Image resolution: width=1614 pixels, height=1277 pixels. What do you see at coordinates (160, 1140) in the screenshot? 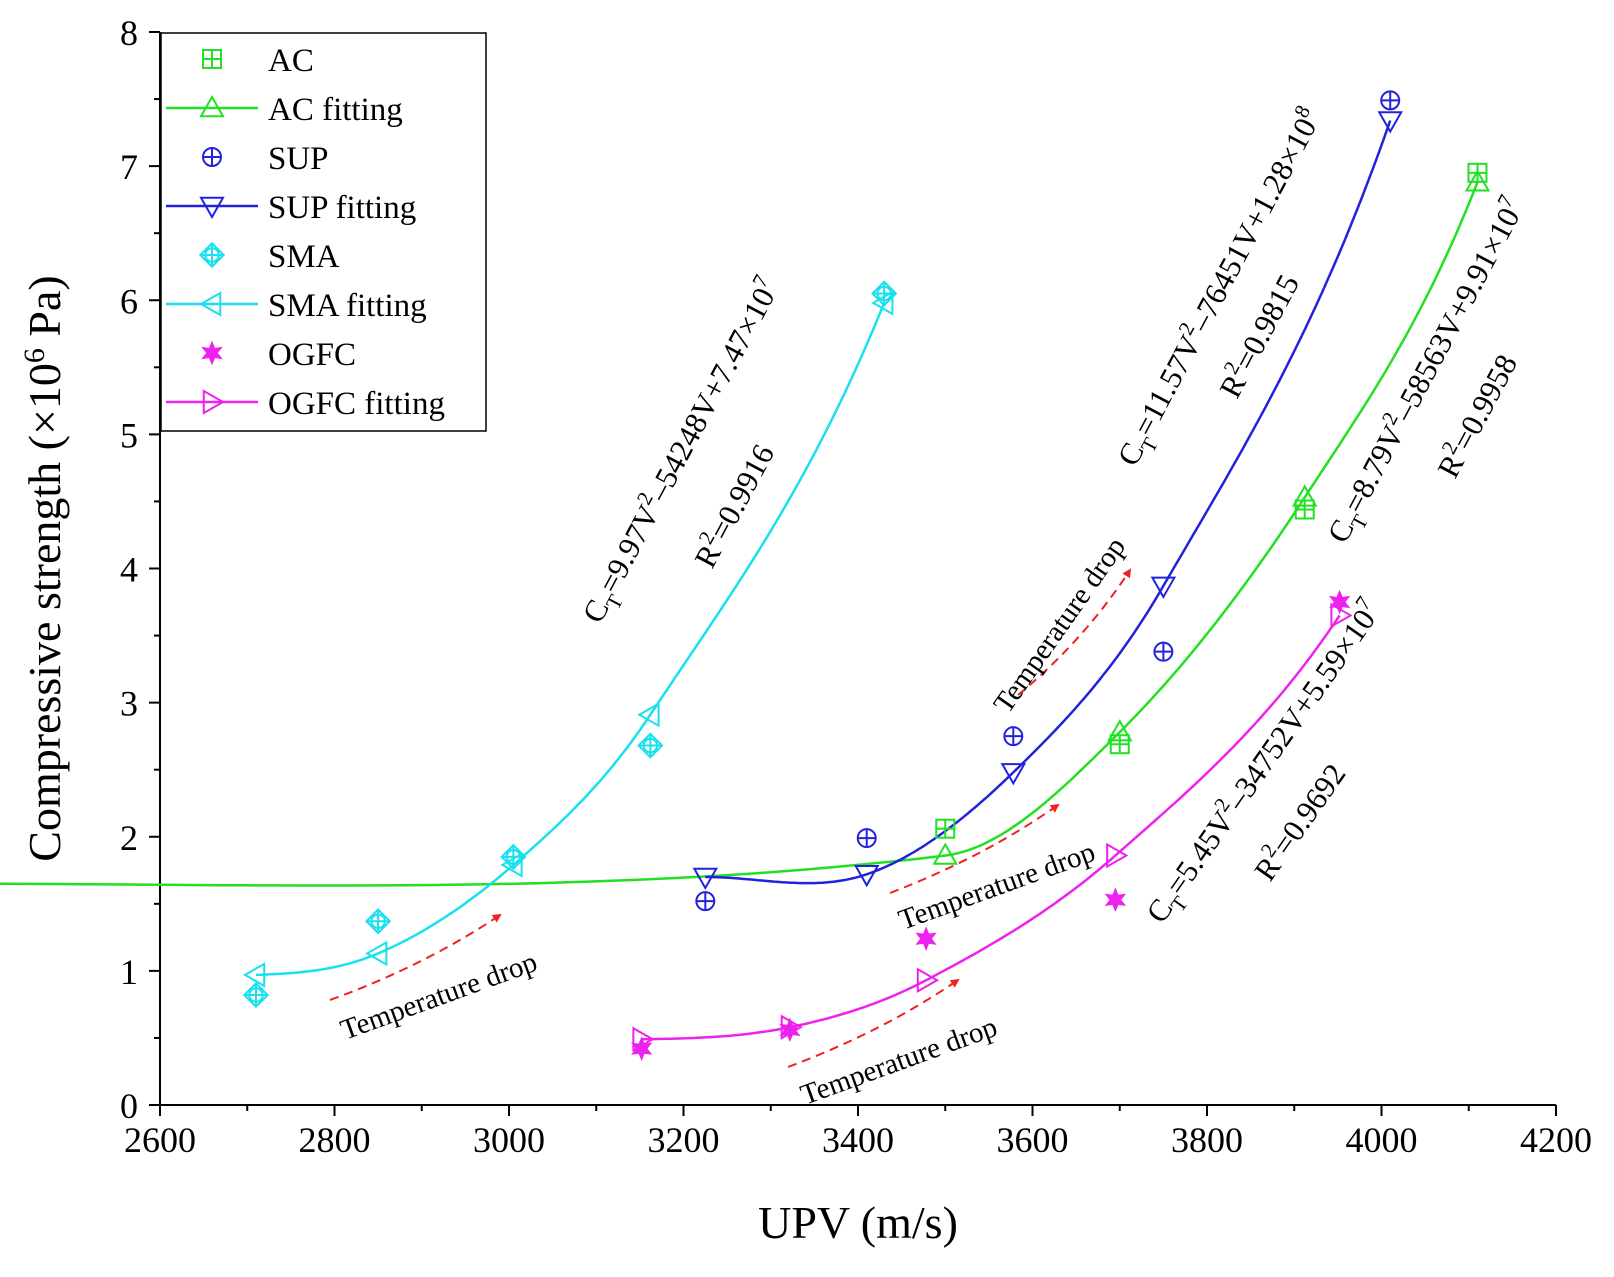
I see `x-tick-label: 2600` at bounding box center [160, 1140].